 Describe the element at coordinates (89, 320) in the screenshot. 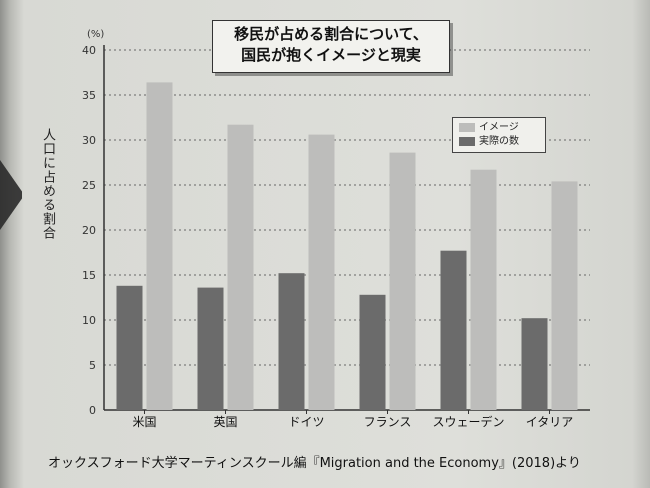

I see `y-tick-label: 10` at that location.